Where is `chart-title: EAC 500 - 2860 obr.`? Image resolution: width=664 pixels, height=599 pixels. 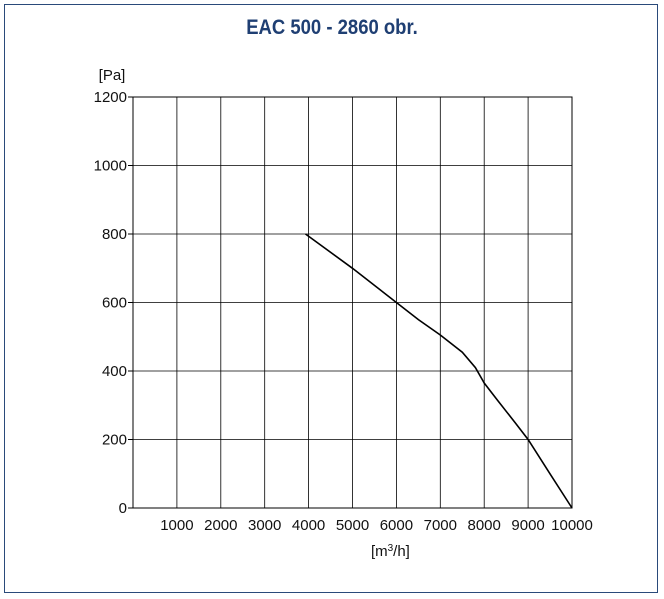
chart-title: EAC 500 - 2860 obr. is located at coordinates (332, 27).